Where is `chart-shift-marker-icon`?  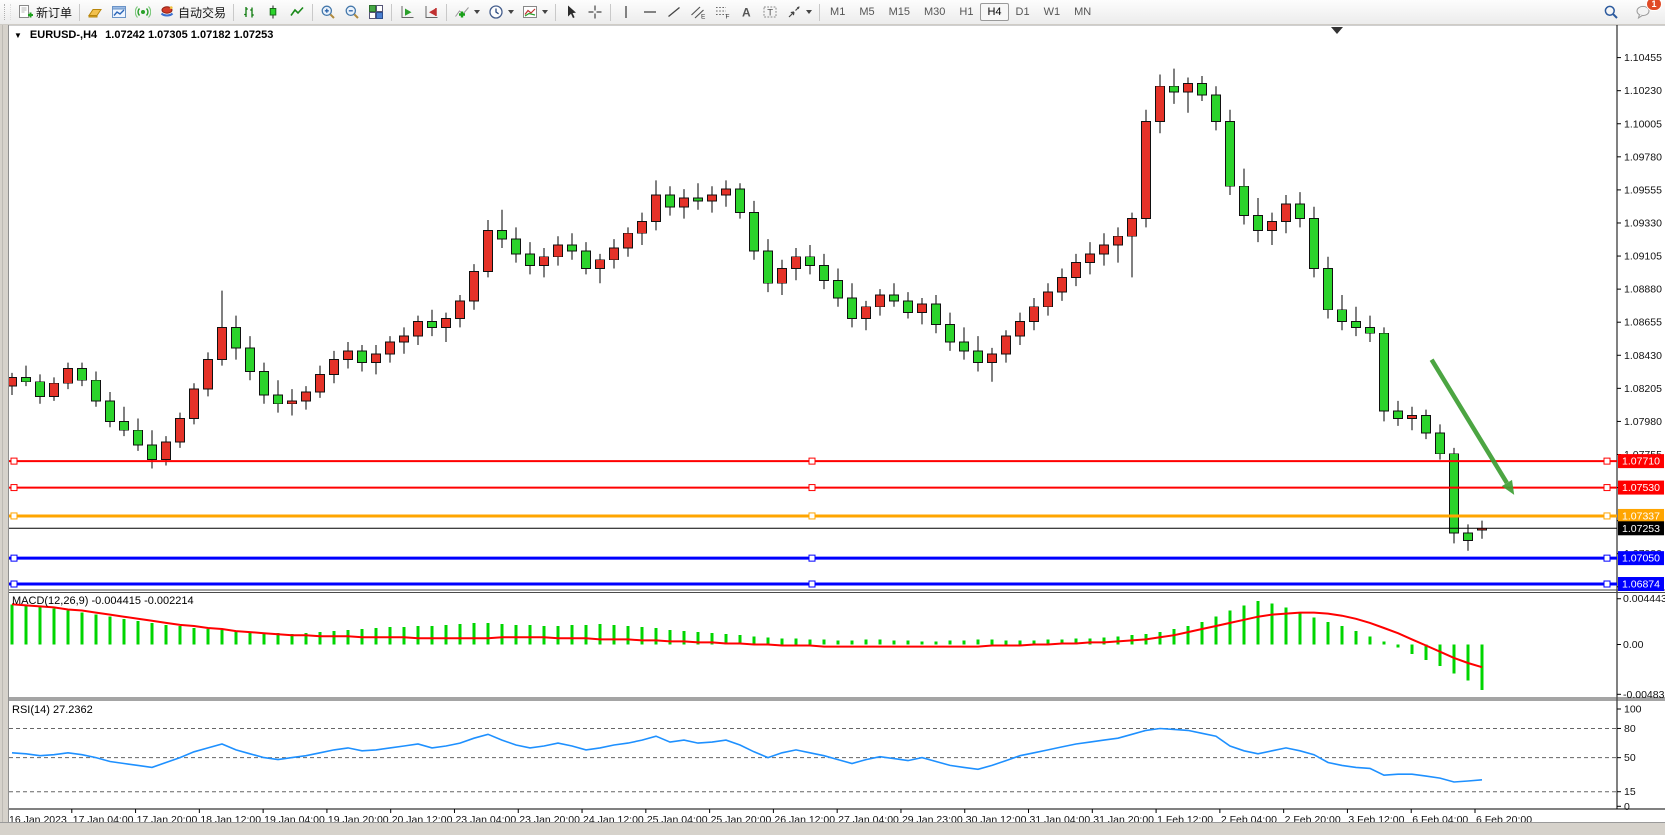
chart-shift-marker-icon is located at coordinates (1337, 30).